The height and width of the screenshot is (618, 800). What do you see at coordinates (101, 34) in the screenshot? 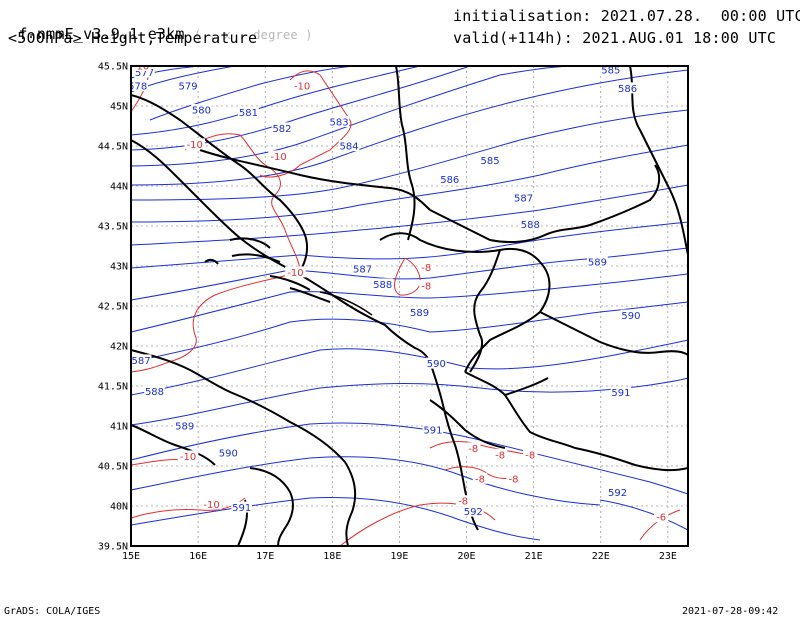
I see `model-name-text: f-nmmE_v3.9.1-e3km` at bounding box center [101, 34].